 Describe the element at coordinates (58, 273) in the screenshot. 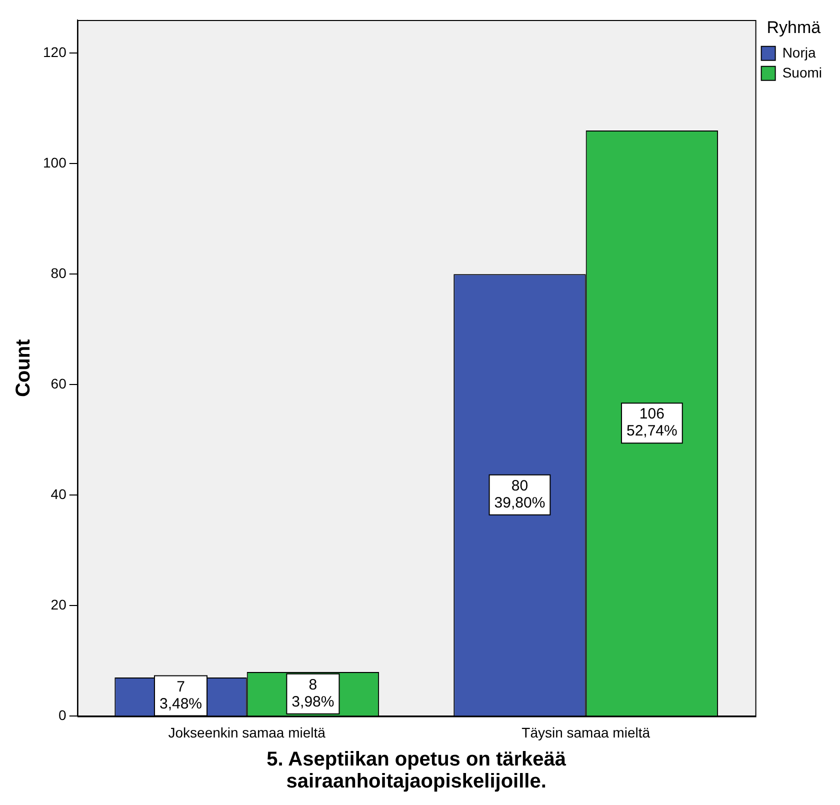

I see `y-tick-label: 80` at that location.